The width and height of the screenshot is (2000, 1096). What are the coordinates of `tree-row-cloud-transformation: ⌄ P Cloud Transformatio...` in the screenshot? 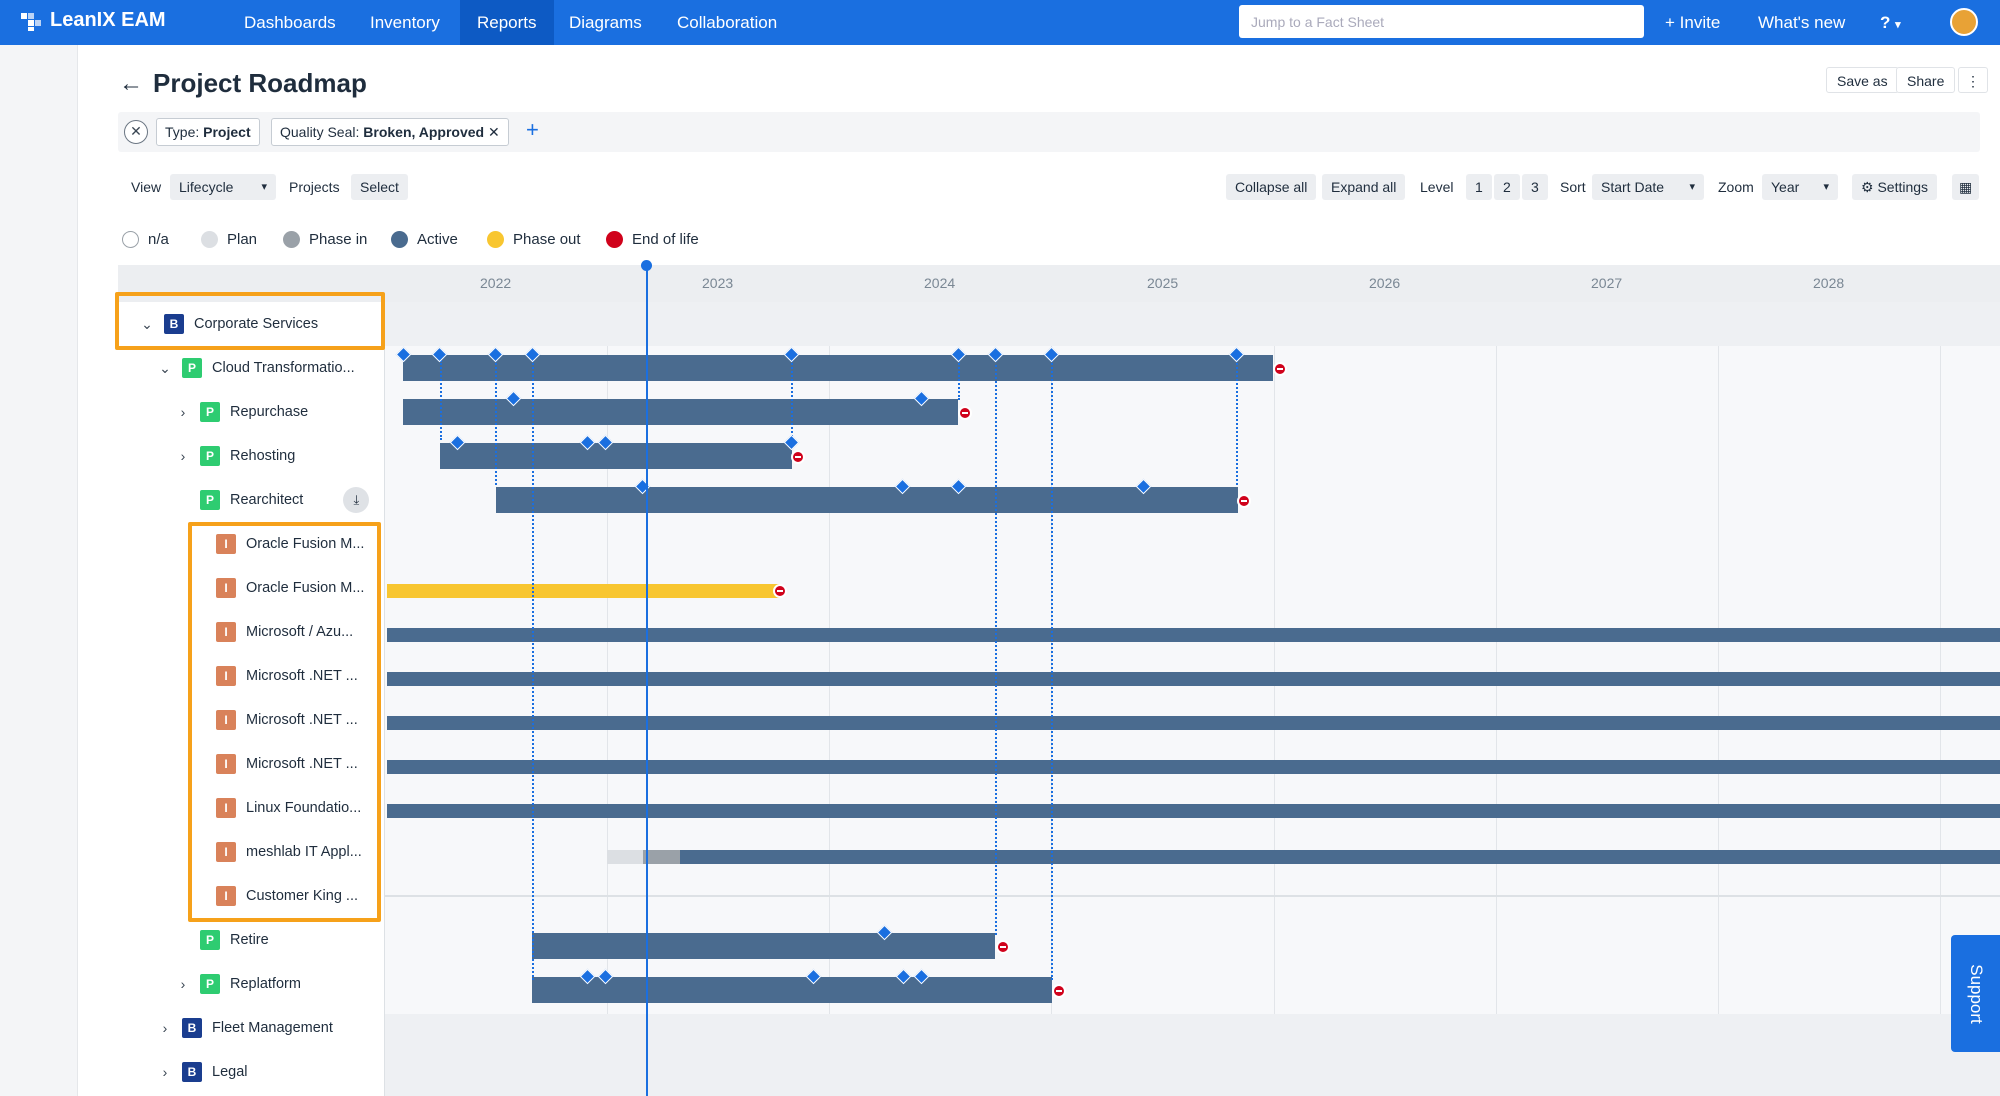 It's located at (255, 368).